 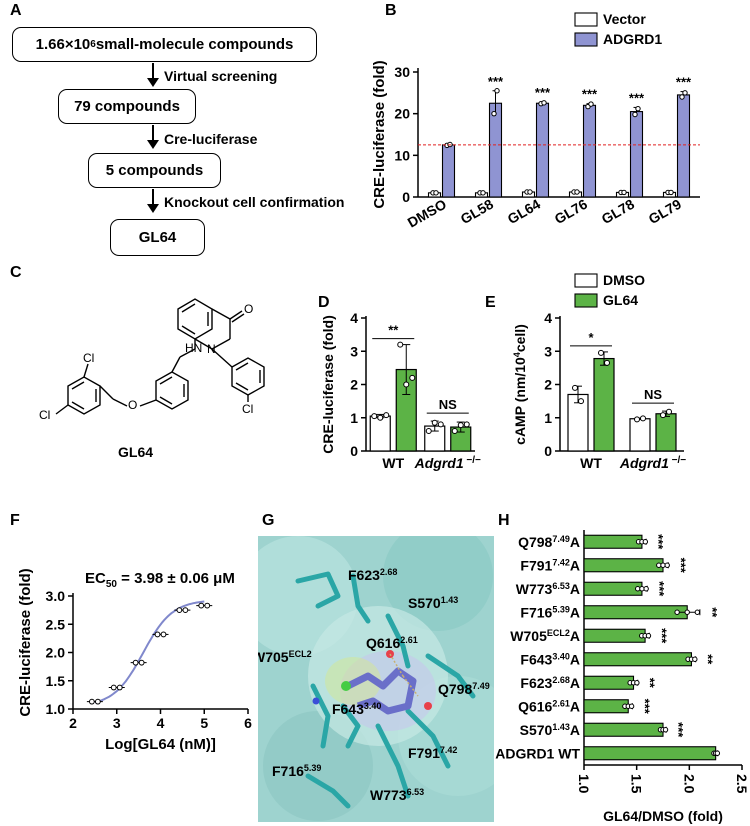 I want to click on legend-label: GL64, so click(x=620, y=300).